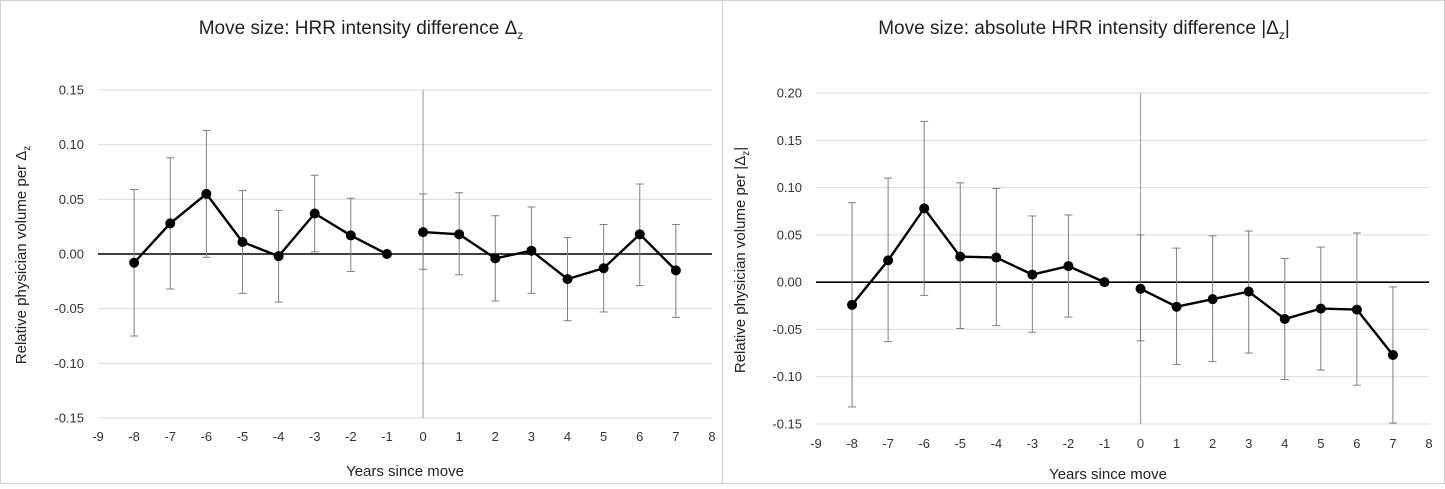  What do you see at coordinates (742, 260) in the screenshot?
I see `y-axis-label: Relative physician volume per |Δz|` at bounding box center [742, 260].